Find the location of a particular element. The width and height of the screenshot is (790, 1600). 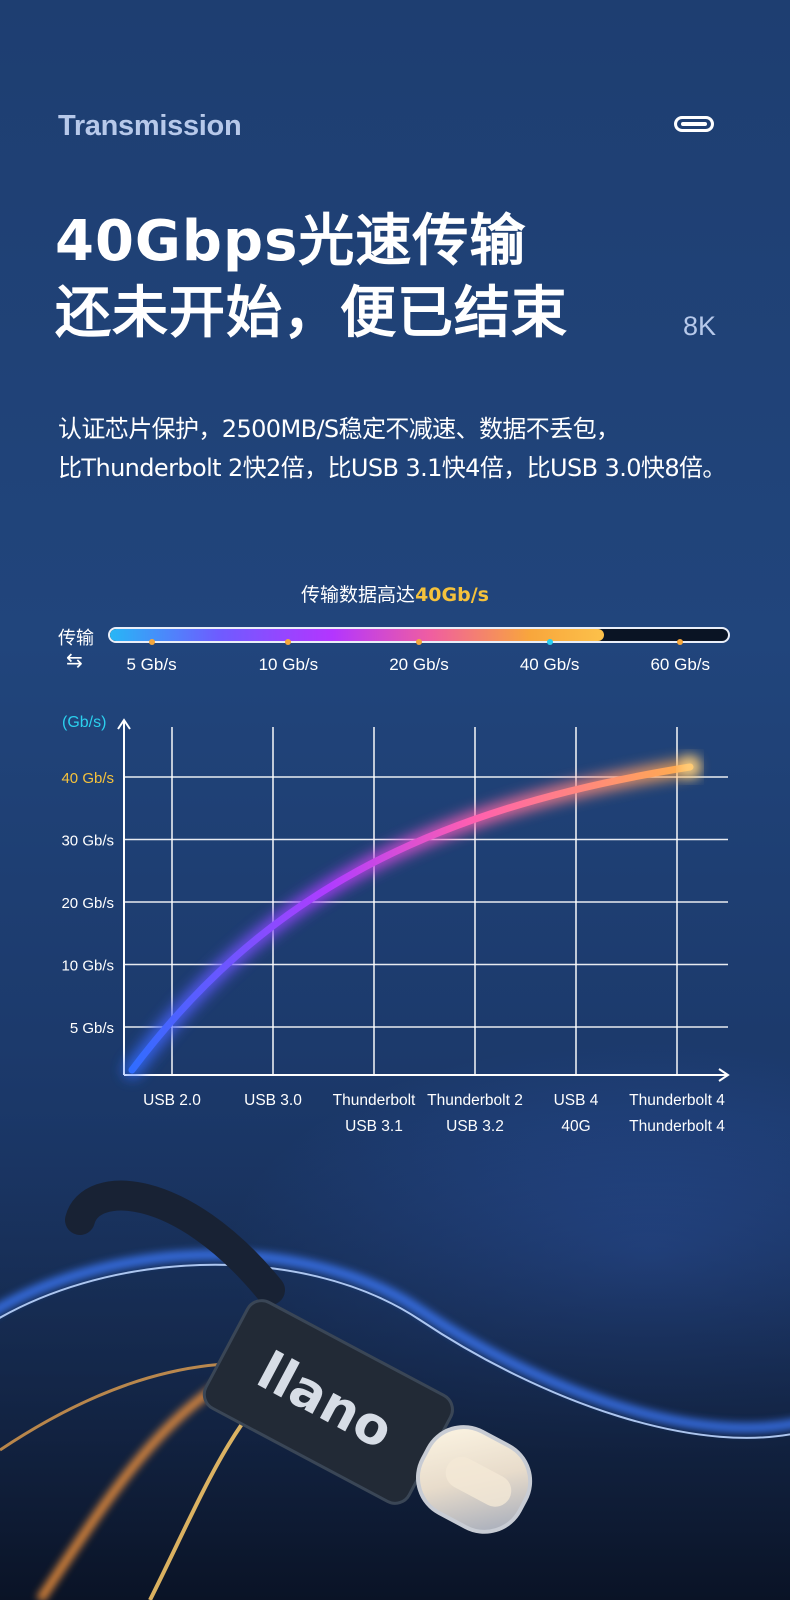

chart-series is located at coordinates (412, 917).